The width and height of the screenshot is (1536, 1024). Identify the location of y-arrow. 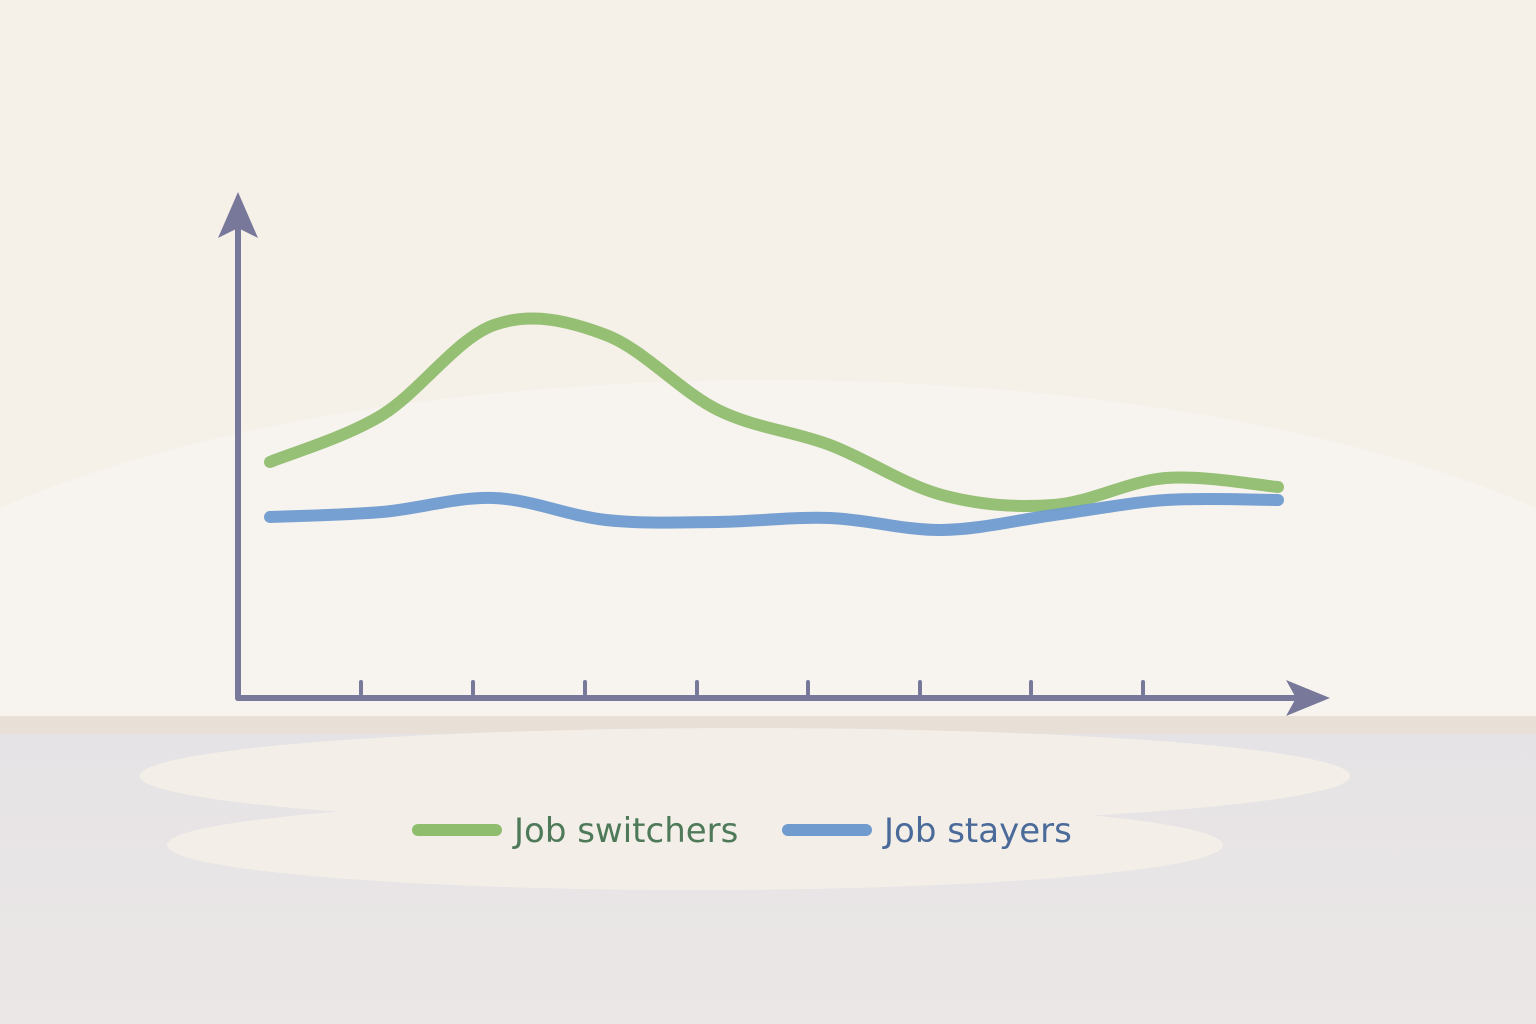
(238, 215).